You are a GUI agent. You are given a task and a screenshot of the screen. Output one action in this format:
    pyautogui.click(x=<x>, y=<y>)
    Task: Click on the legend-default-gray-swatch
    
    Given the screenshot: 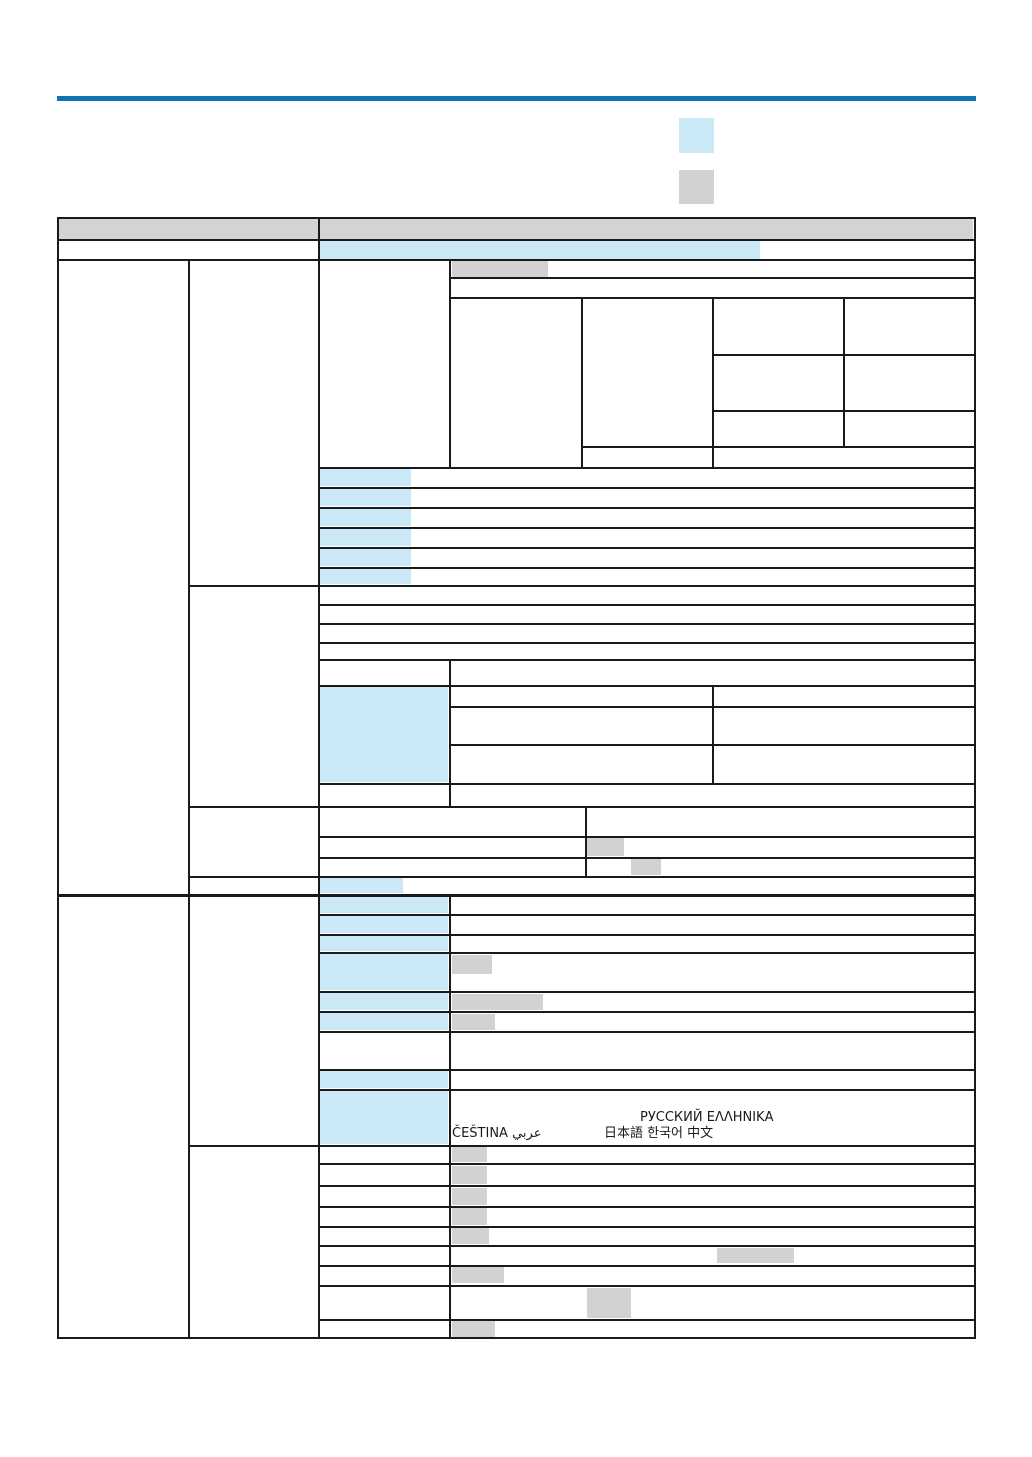 What is the action you would take?
    pyautogui.click(x=696, y=187)
    